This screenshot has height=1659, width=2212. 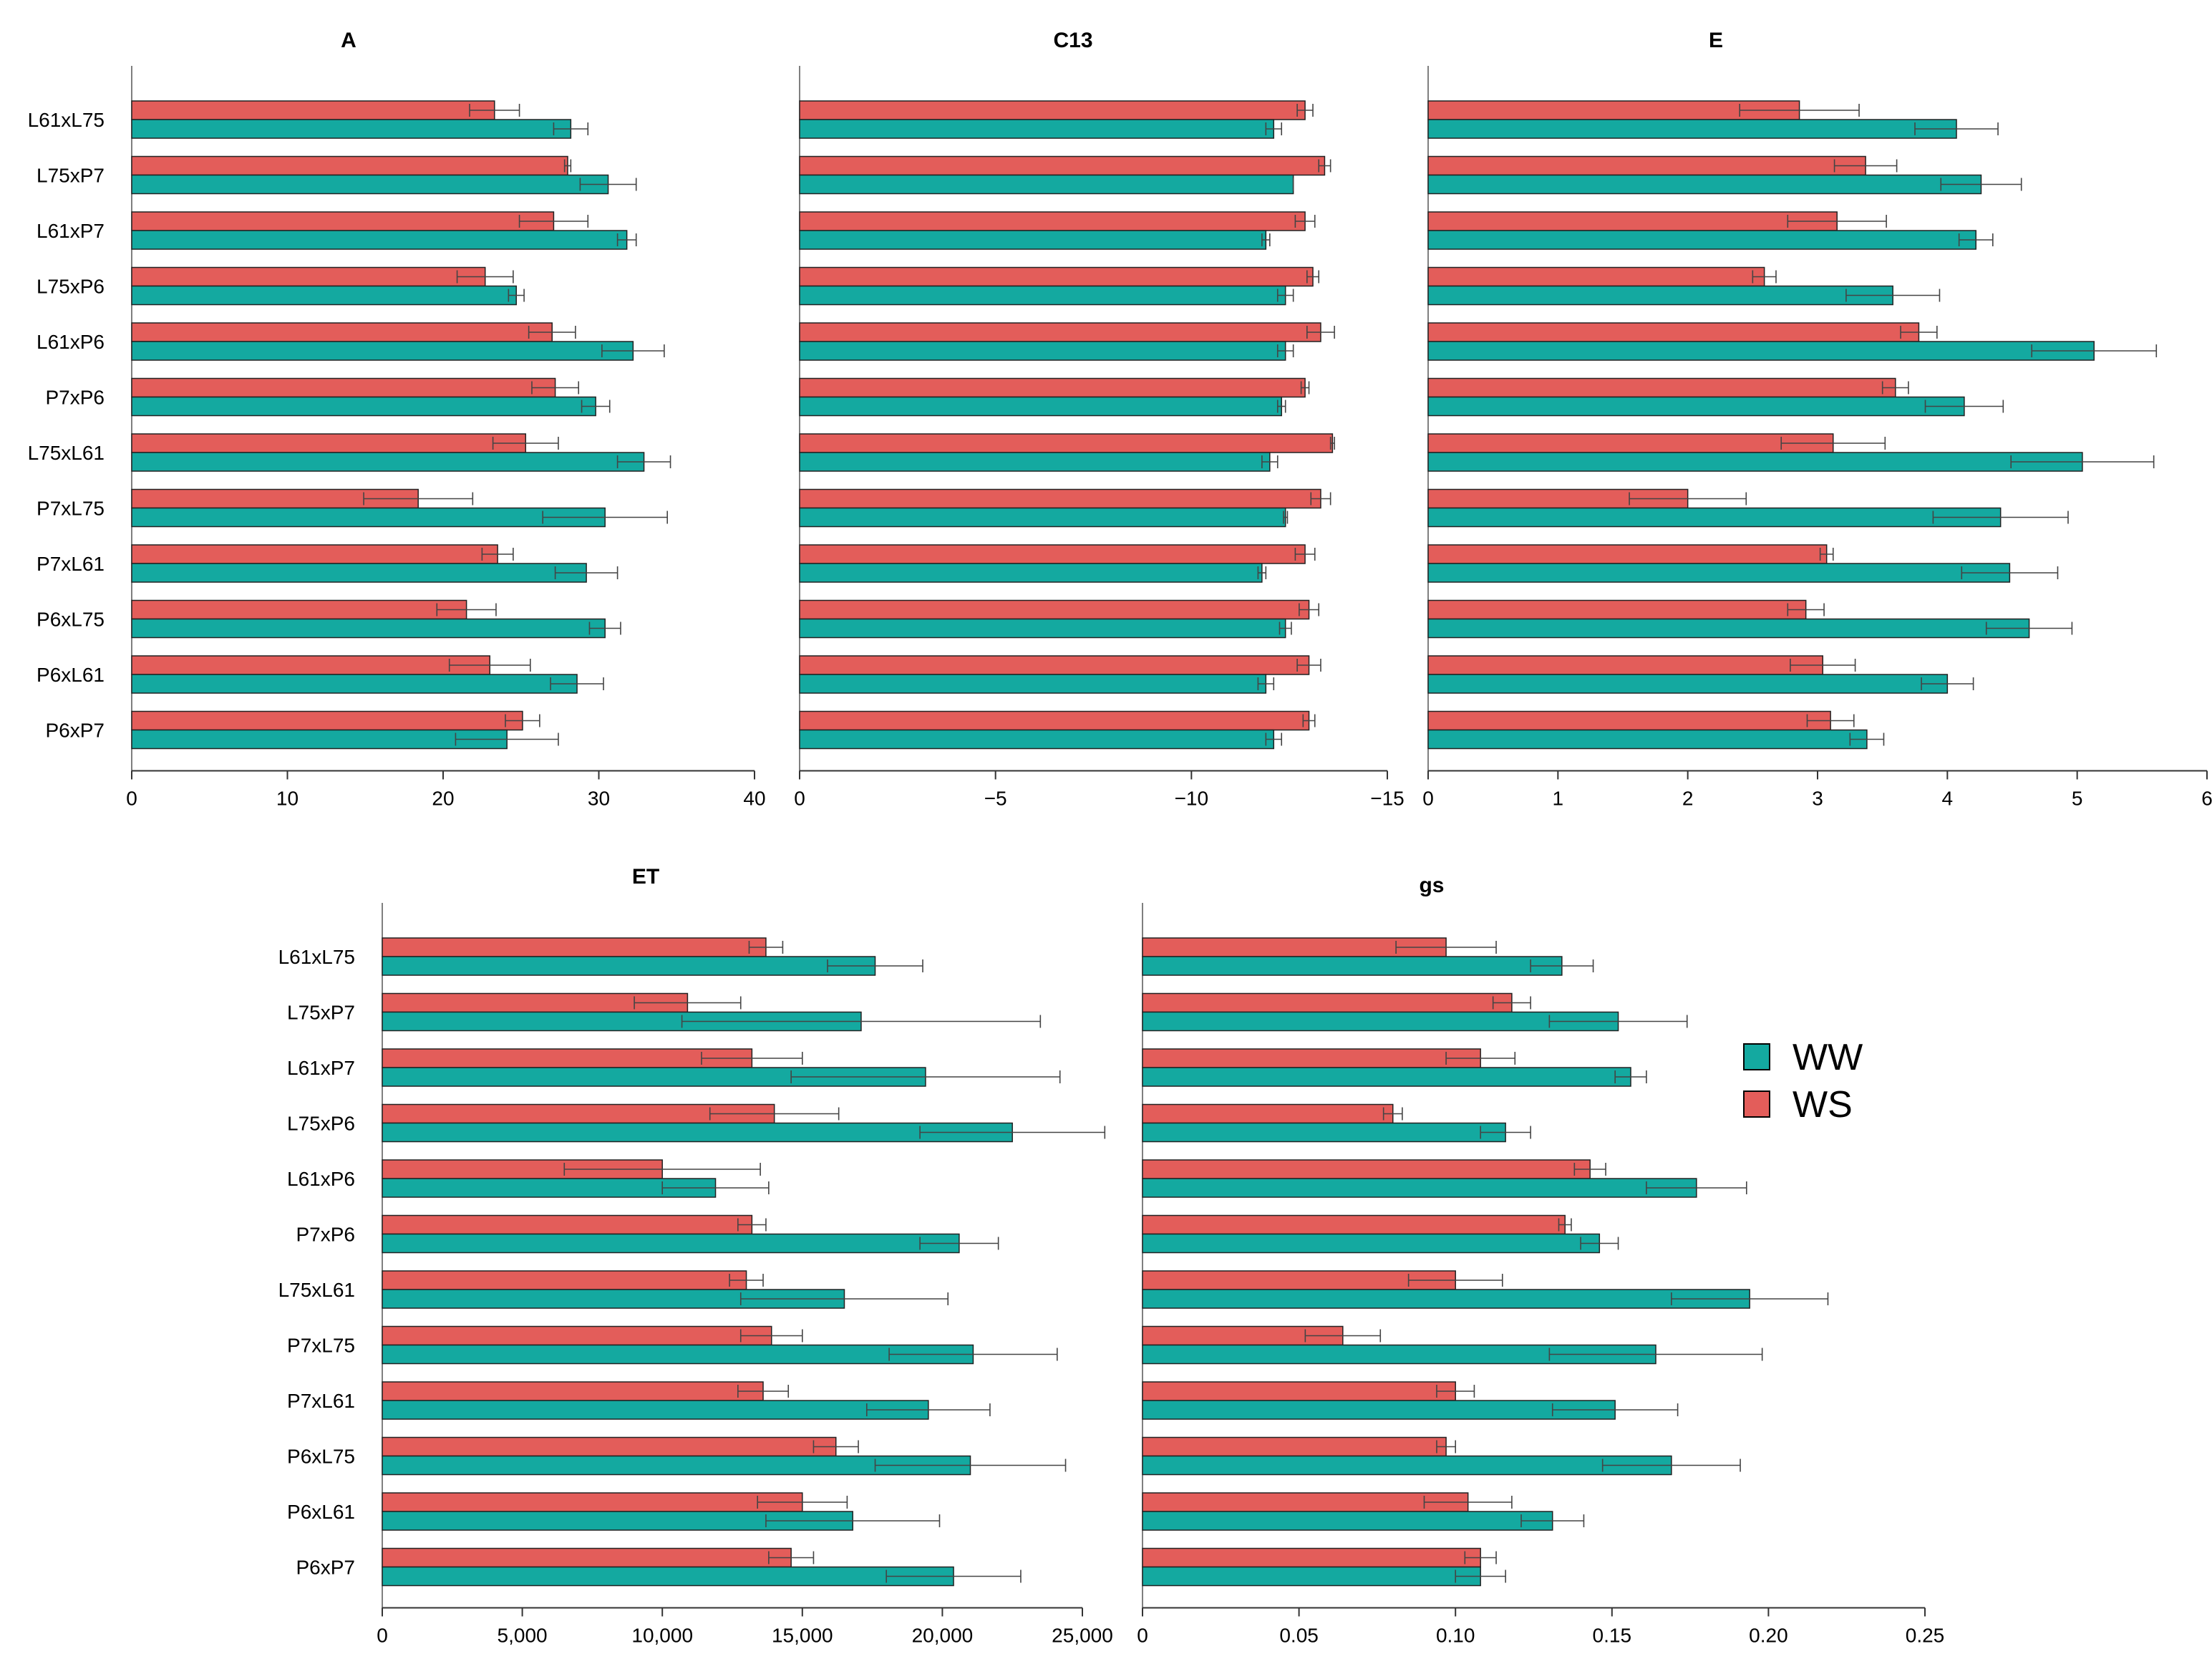 What do you see at coordinates (1387, 799) in the screenshot?
I see `x-tick-label: −15` at bounding box center [1387, 799].